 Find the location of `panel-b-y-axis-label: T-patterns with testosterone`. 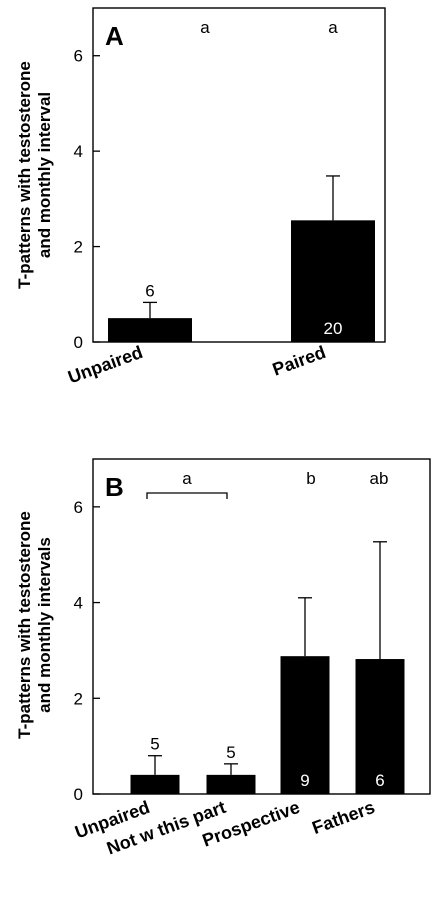

panel-b-y-axis-label: T-patterns with testosterone is located at coordinates (24, 625).